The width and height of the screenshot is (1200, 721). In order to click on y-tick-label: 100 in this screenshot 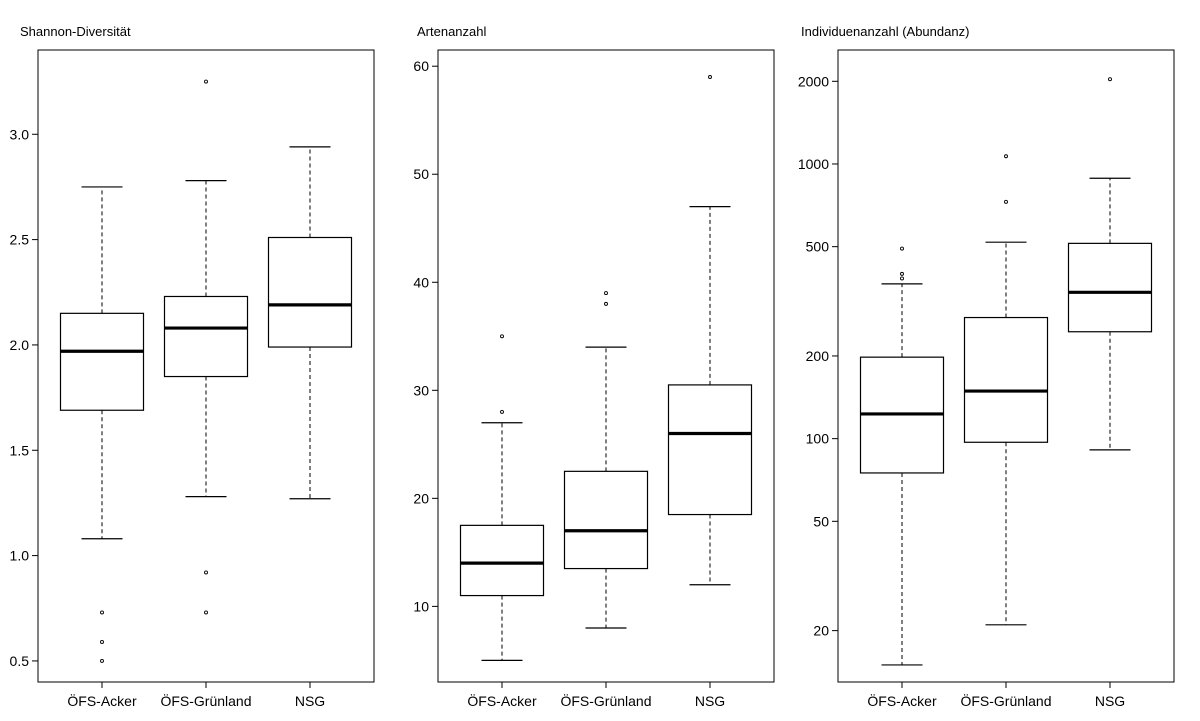, I will do `click(818, 439)`.